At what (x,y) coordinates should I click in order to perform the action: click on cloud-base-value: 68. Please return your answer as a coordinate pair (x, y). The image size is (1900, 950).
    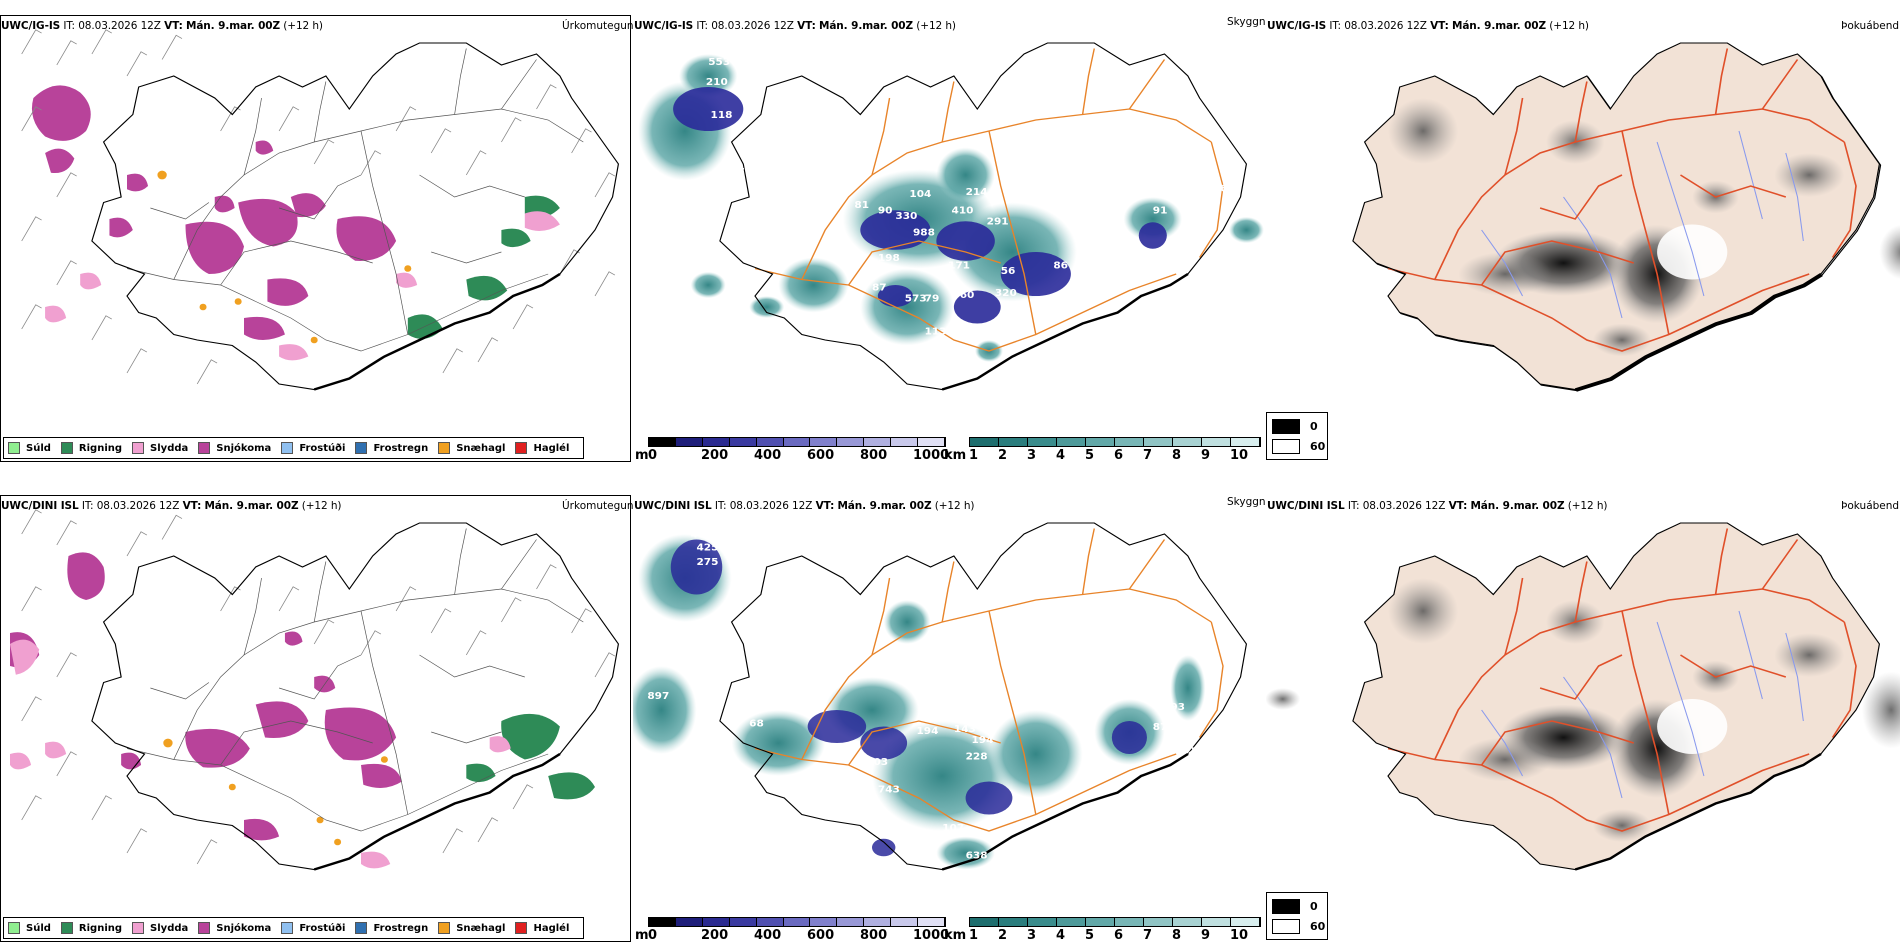
    Looking at the image, I should click on (756, 724).